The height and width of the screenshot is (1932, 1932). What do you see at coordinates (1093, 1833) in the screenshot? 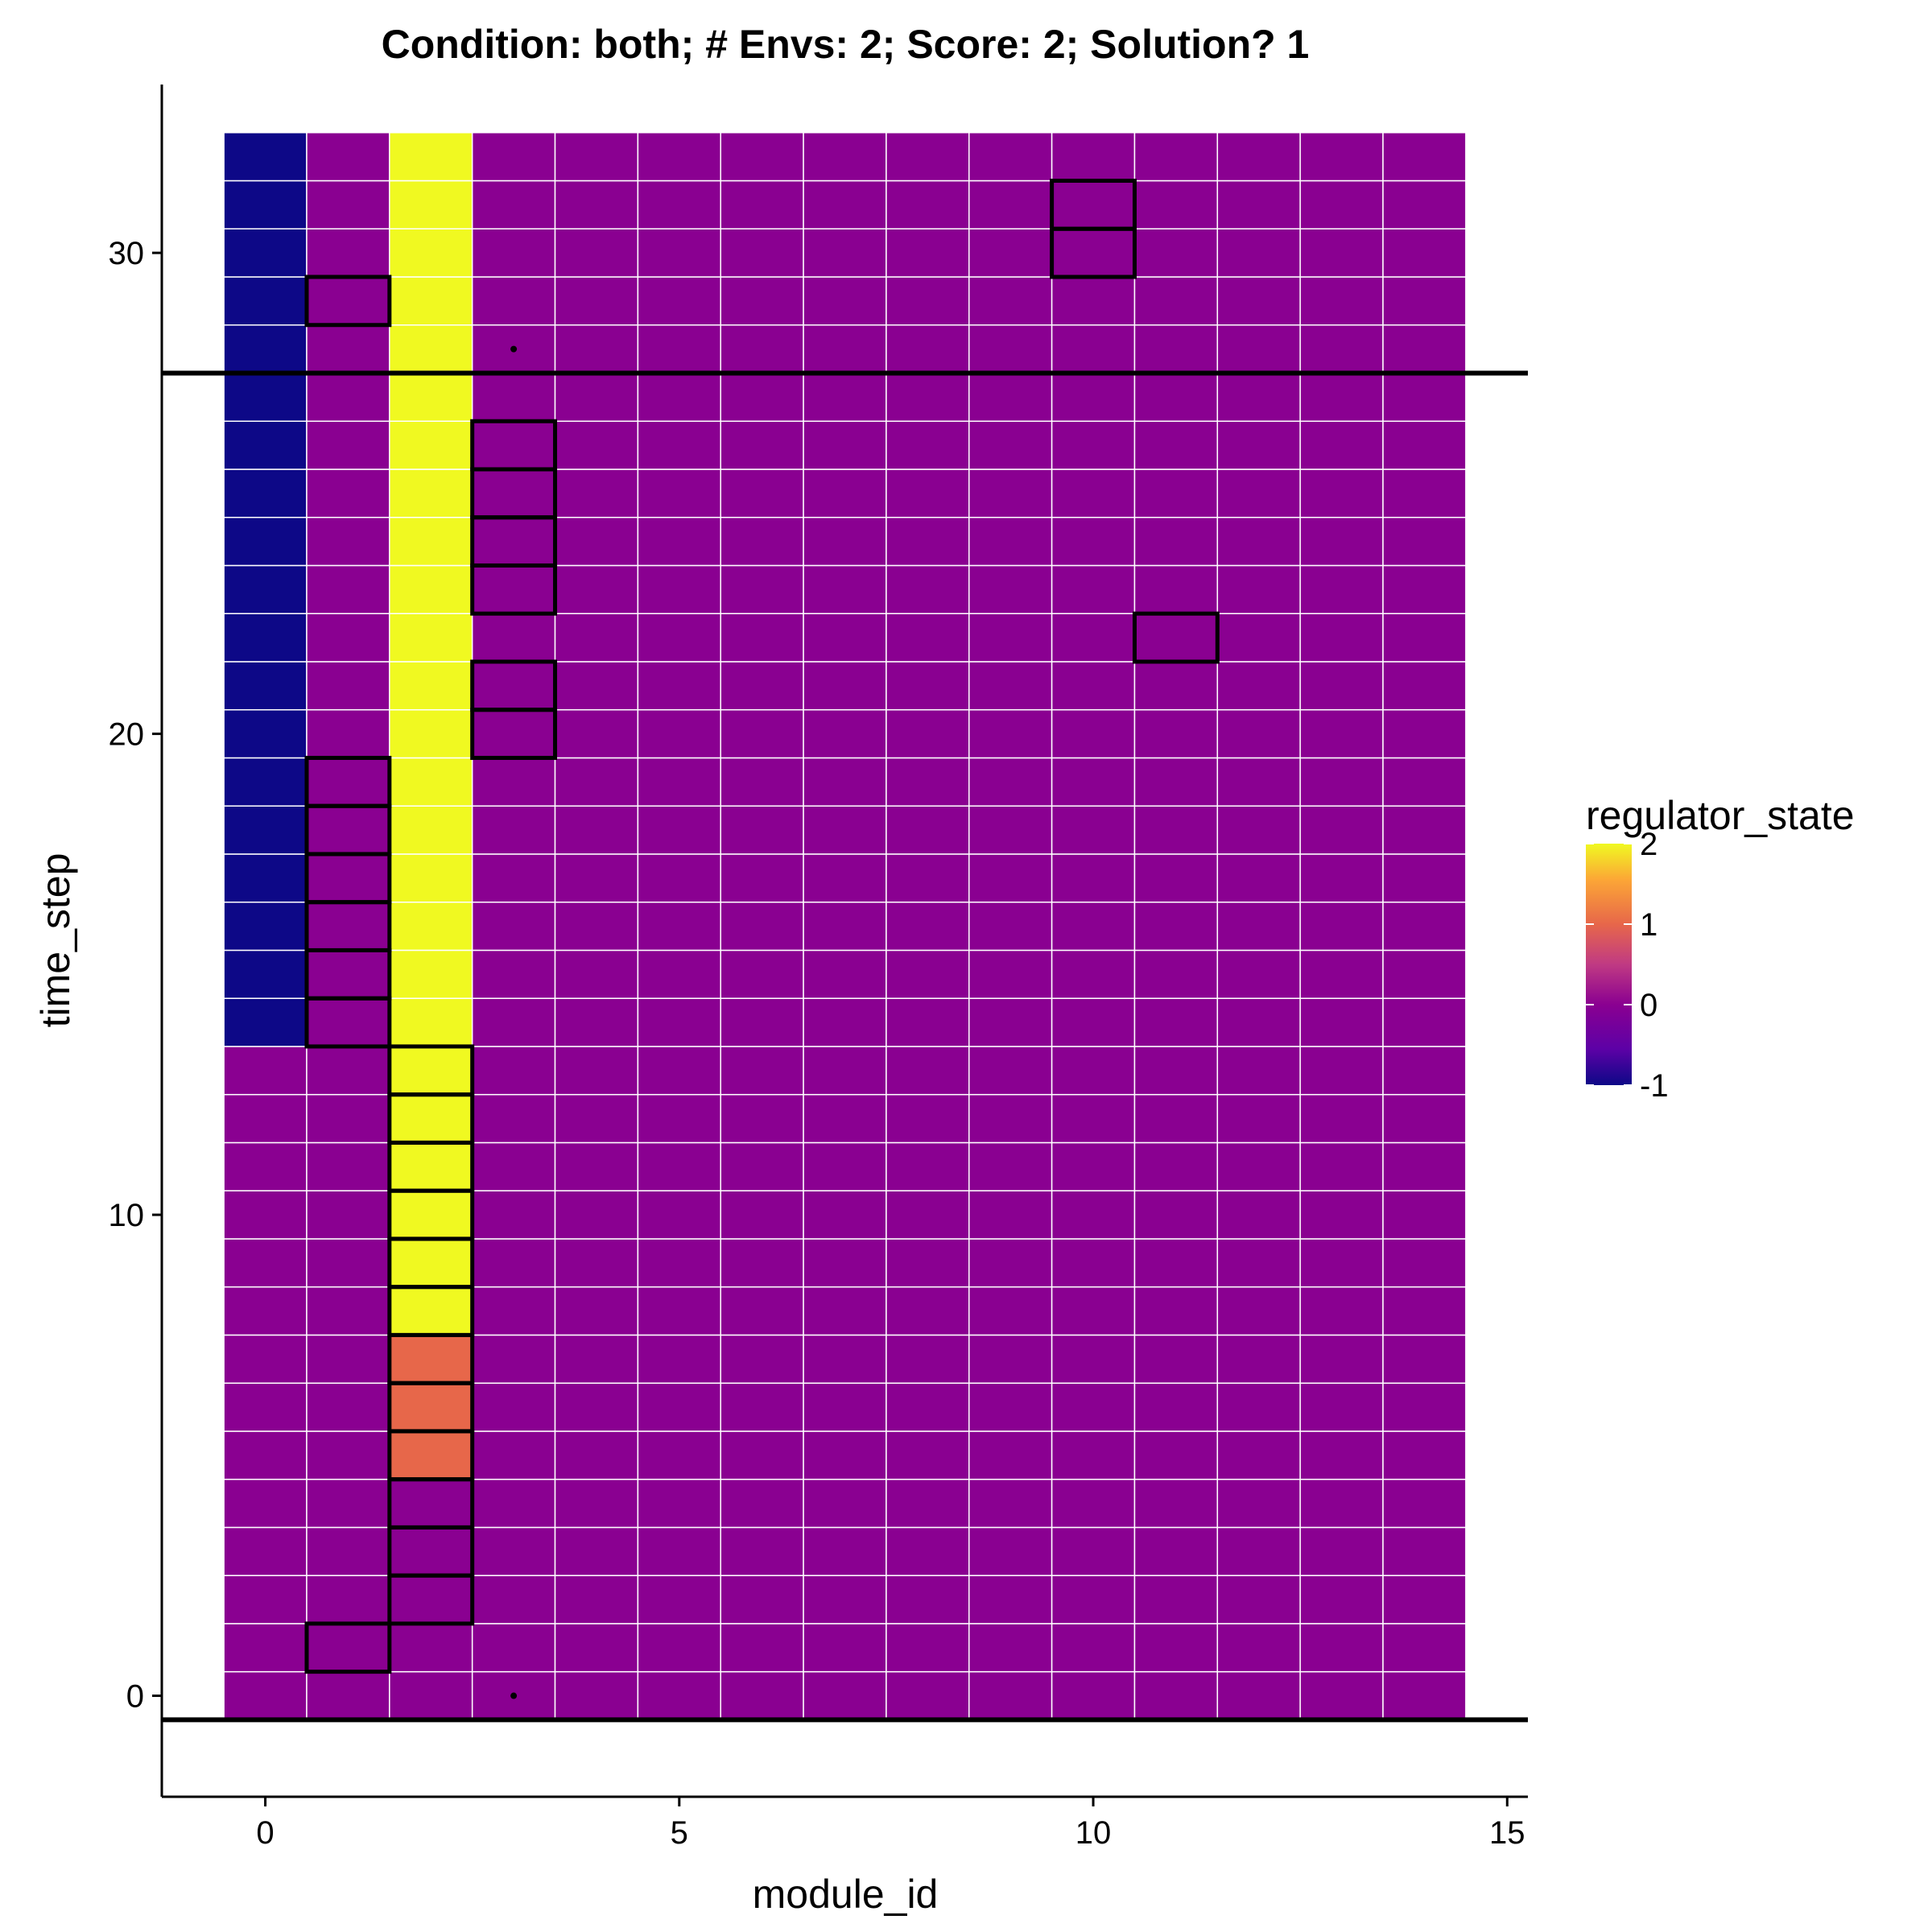
I see `x-tick-label: 10` at bounding box center [1093, 1833].